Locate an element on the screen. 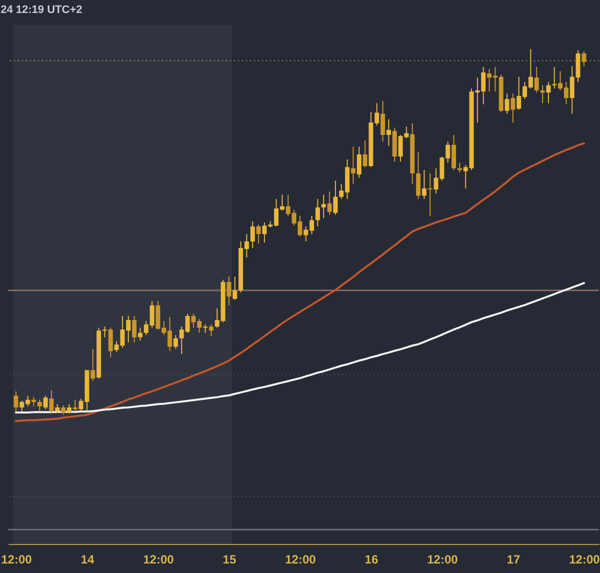 The width and height of the screenshot is (600, 573). text: 24 12:19 UTC+2 is located at coordinates (41, 10).